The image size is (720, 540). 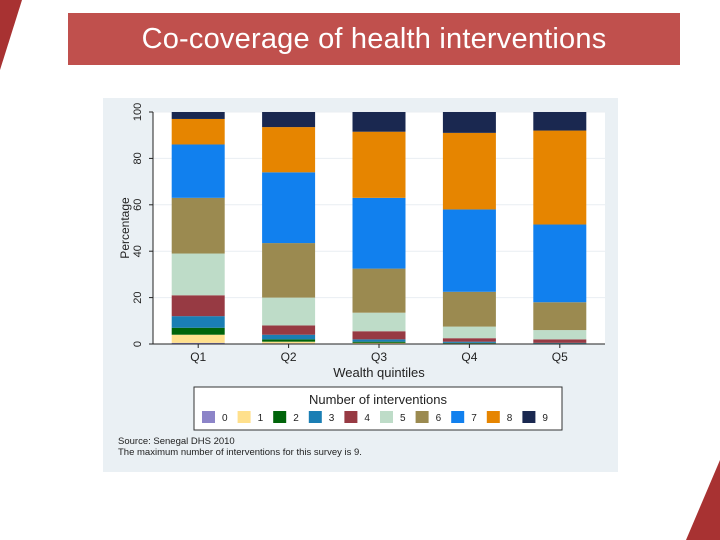 What do you see at coordinates (138, 344) in the screenshot?
I see `y-tick-label: 0` at bounding box center [138, 344].